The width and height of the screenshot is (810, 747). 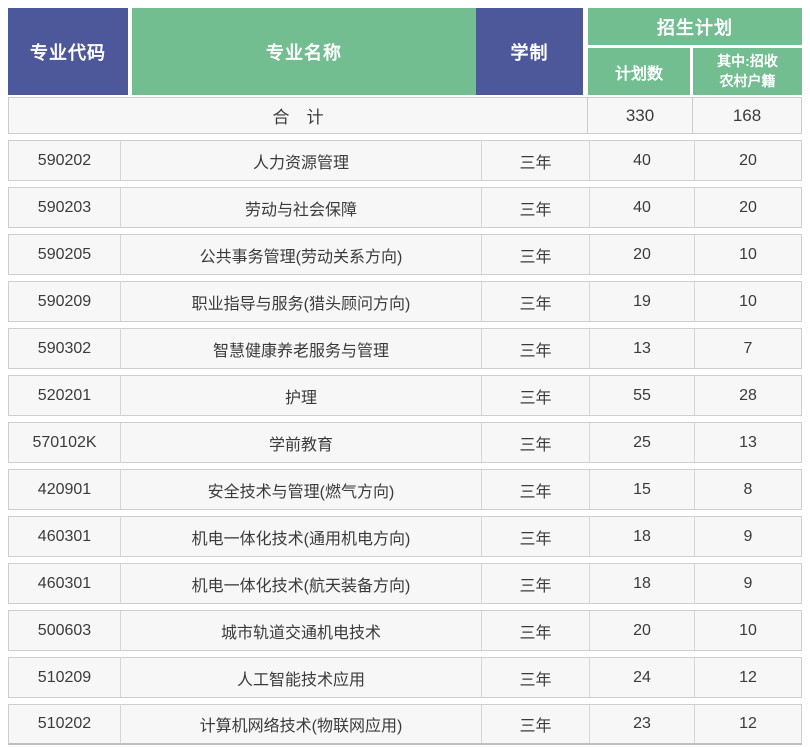 I want to click on cell-plan-number: 15, so click(x=641, y=489).